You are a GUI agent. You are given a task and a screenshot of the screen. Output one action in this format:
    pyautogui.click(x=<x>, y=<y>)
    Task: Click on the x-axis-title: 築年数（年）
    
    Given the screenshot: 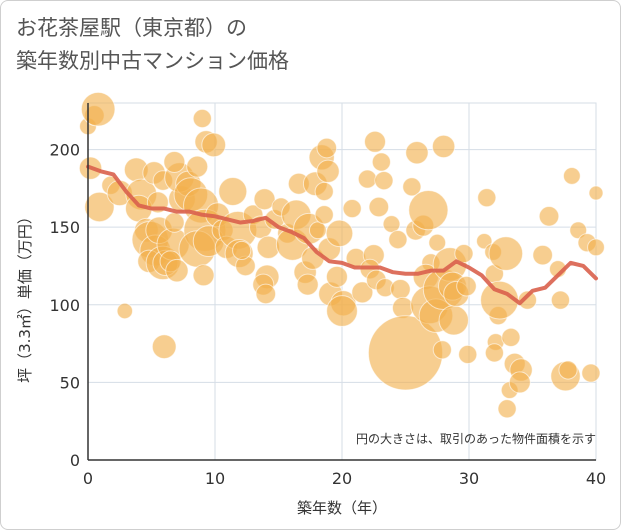 What is the action you would take?
    pyautogui.click(x=342, y=508)
    